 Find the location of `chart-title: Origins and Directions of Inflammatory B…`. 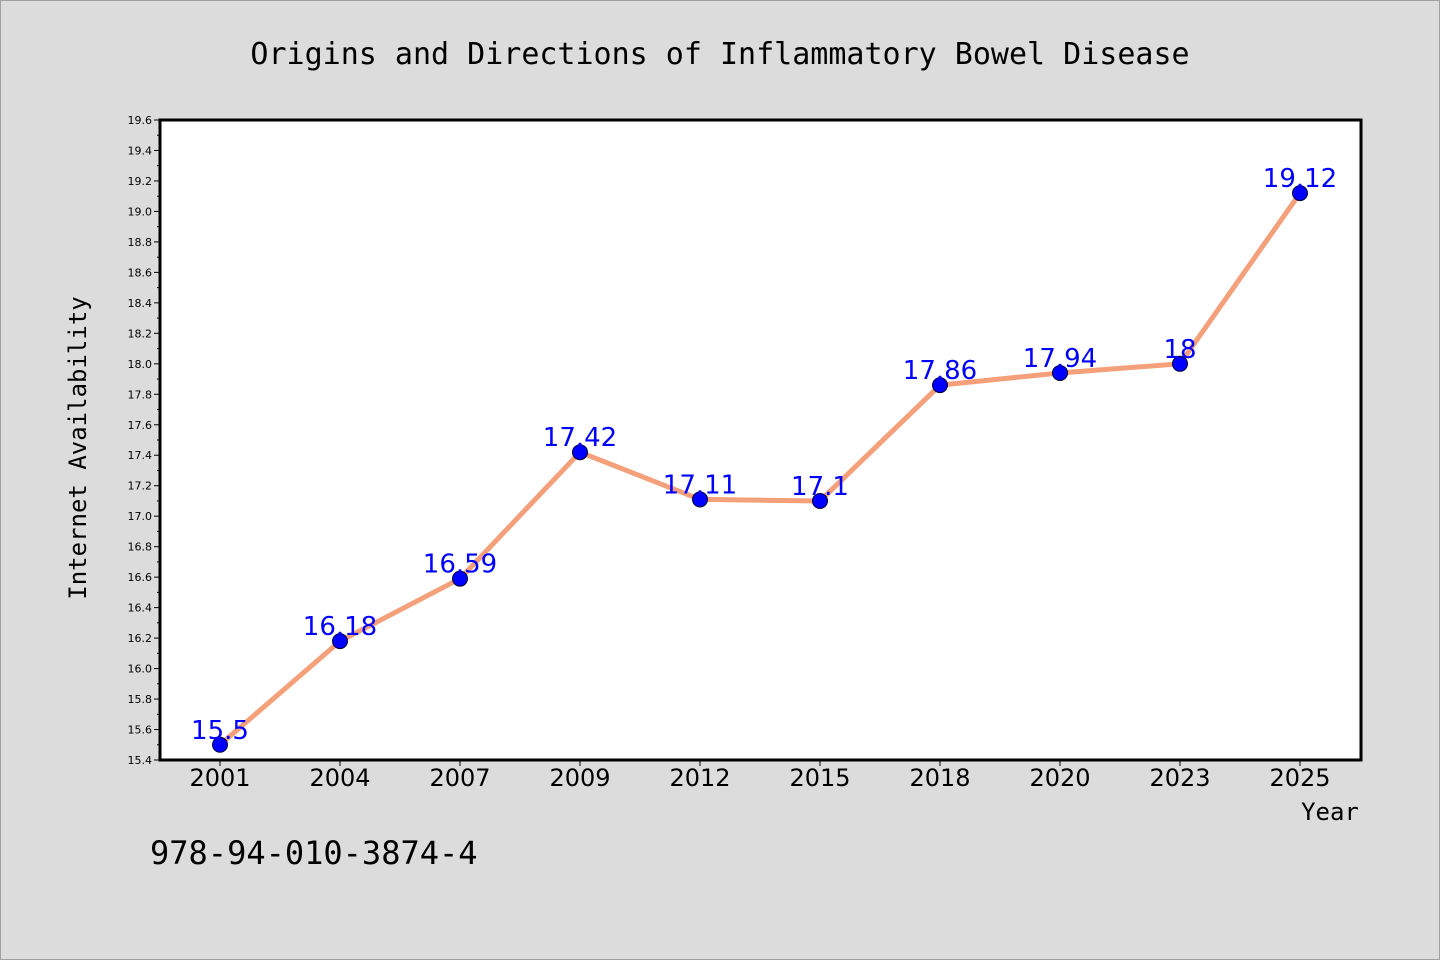

chart-title: Origins and Directions of Inflammatory B… is located at coordinates (719, 54).